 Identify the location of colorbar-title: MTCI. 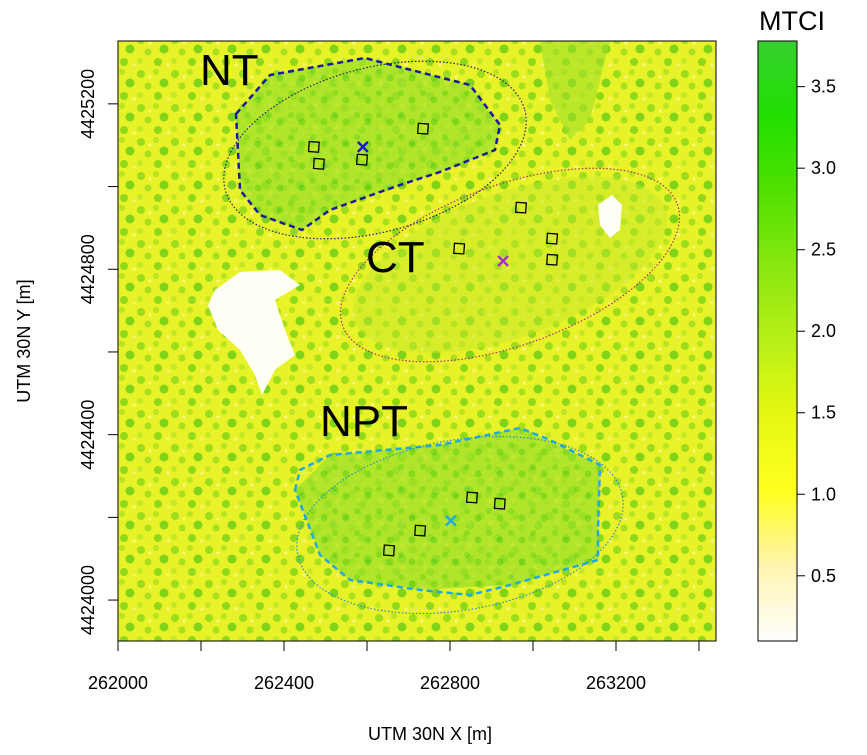
(792, 21).